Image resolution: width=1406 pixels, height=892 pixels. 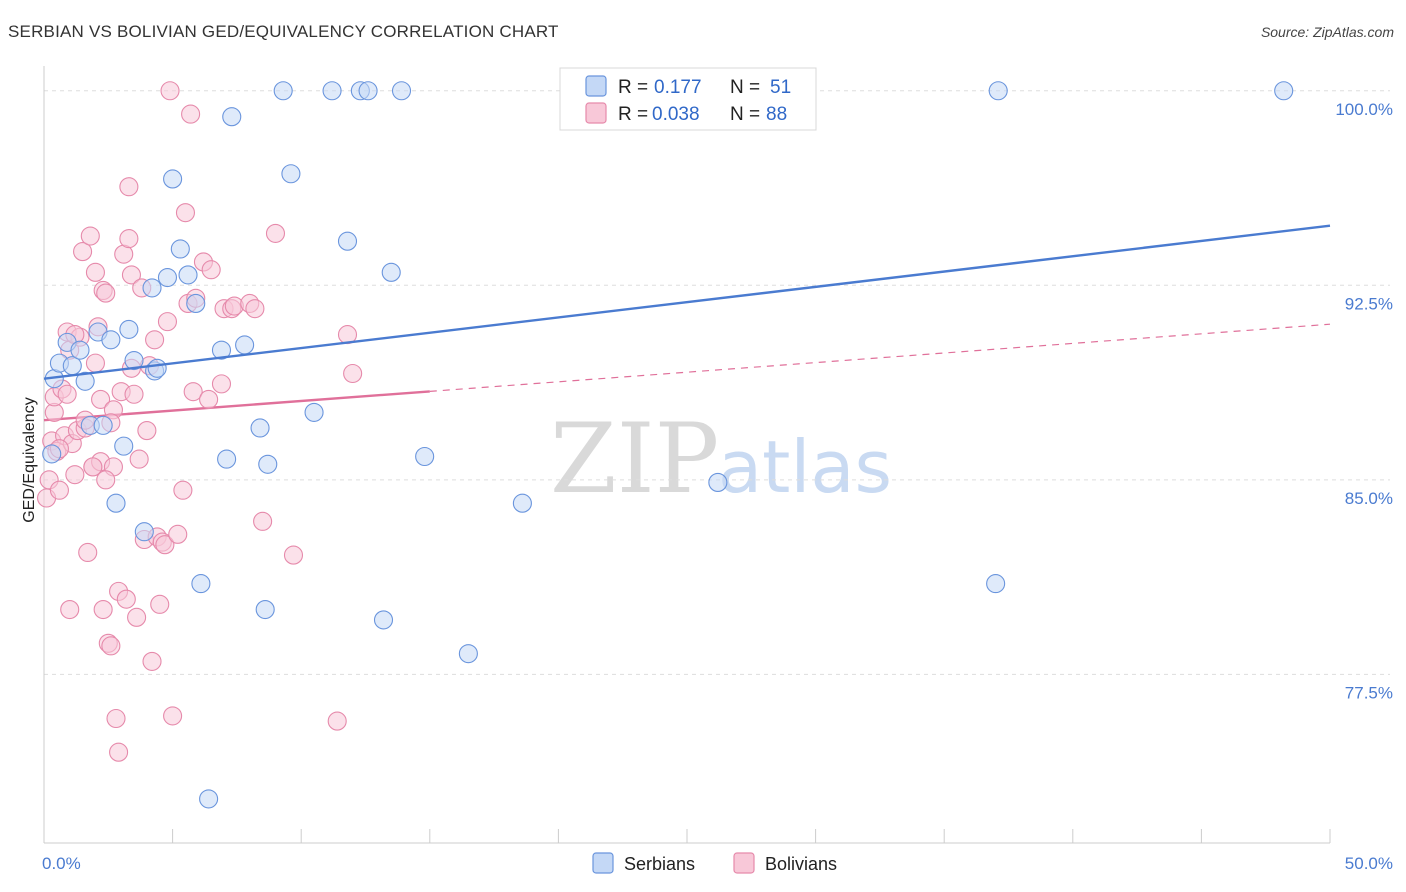 I want to click on legend-r-label-bolivians: R =, so click(x=633, y=114).